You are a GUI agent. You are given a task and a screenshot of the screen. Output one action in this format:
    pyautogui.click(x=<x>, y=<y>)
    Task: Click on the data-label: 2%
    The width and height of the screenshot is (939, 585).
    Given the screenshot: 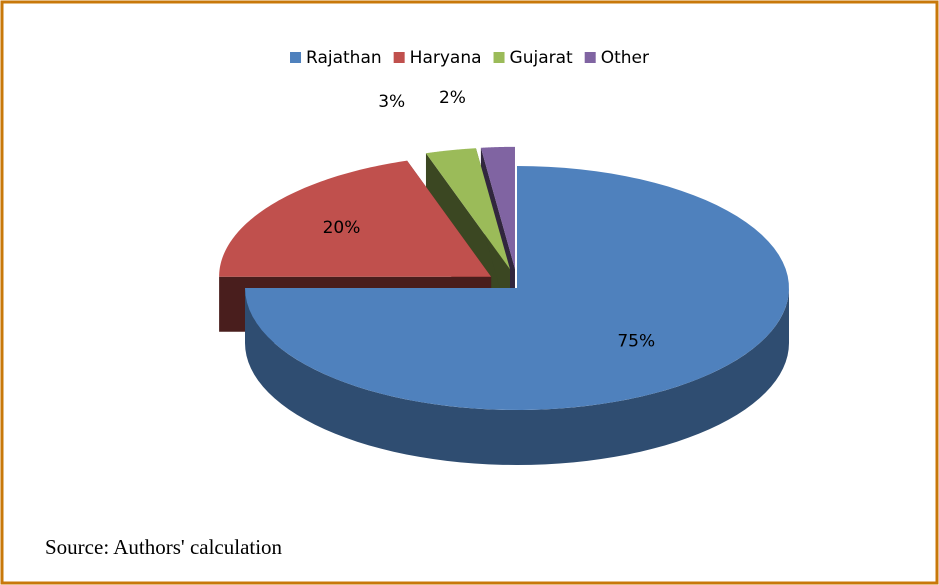 What is the action you would take?
    pyautogui.click(x=452, y=98)
    